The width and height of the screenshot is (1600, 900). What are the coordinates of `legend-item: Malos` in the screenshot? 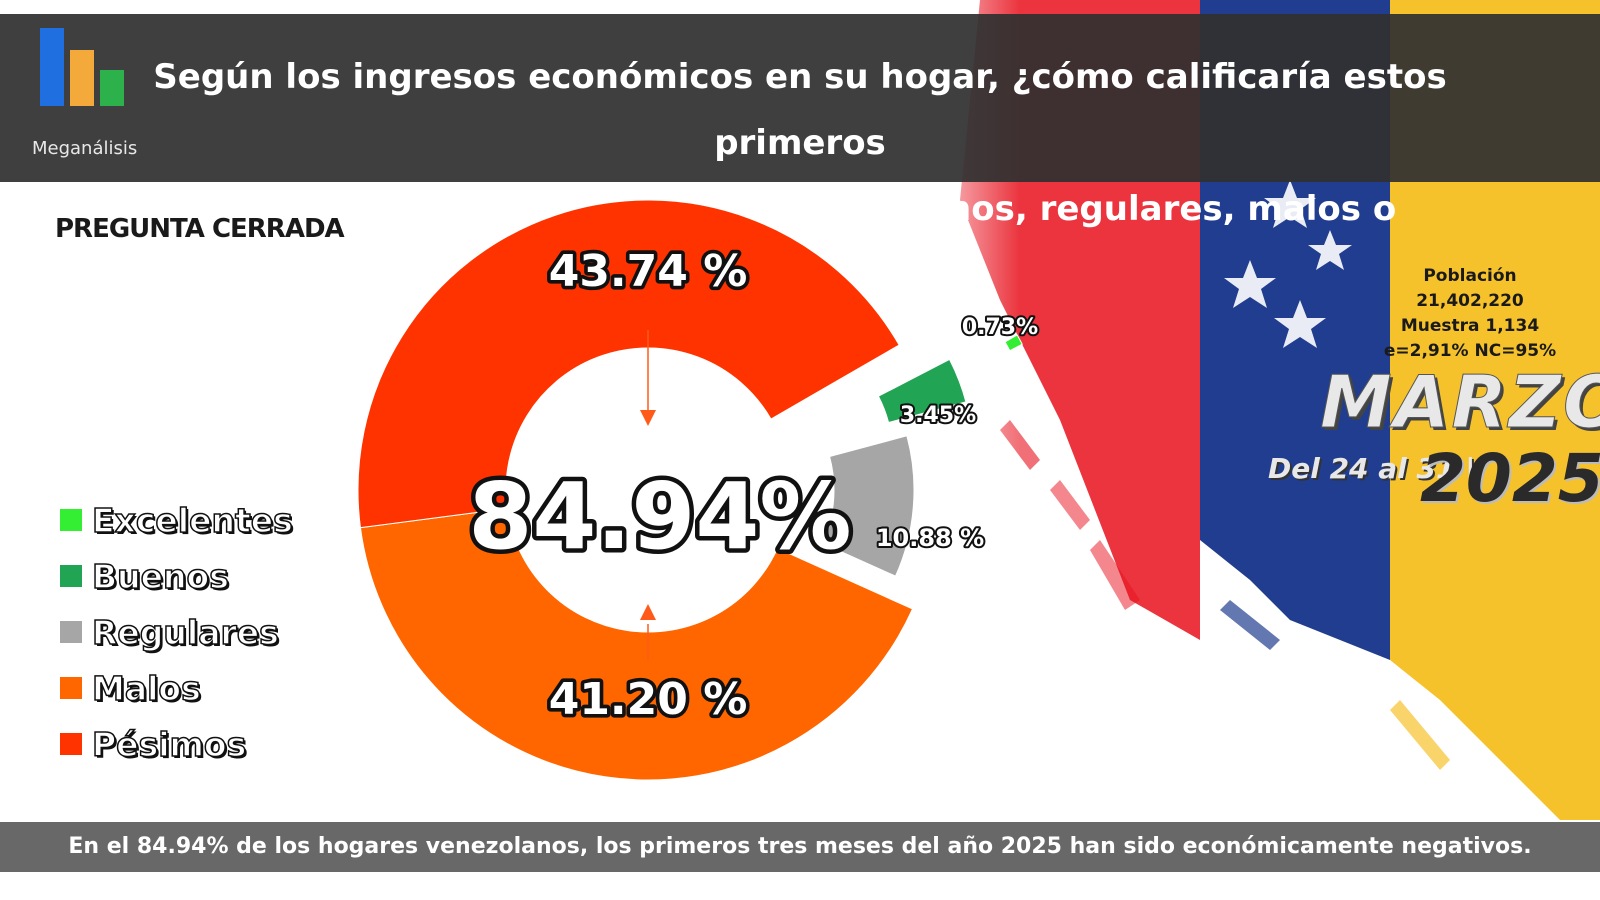 It's located at (176, 688).